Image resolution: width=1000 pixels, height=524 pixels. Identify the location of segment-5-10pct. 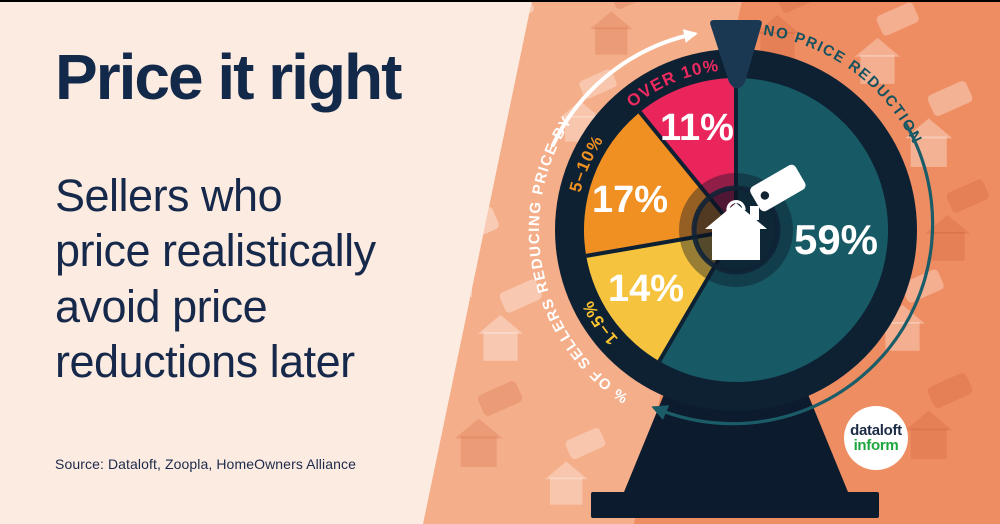
(659, 184).